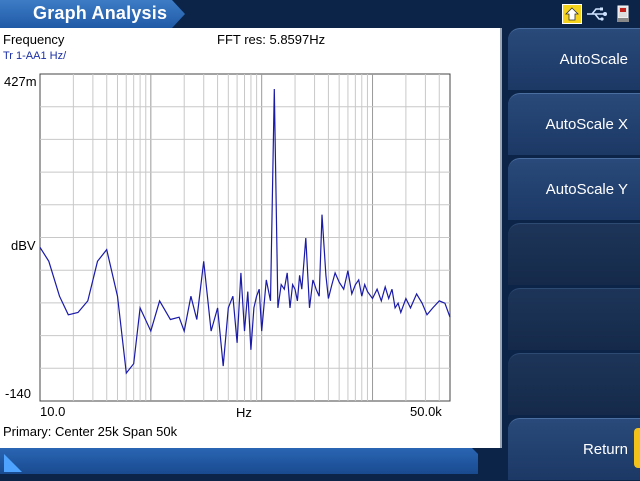 This screenshot has width=640, height=481. I want to click on trace-label: Tr 1-AA1 Hz/, so click(35, 56).